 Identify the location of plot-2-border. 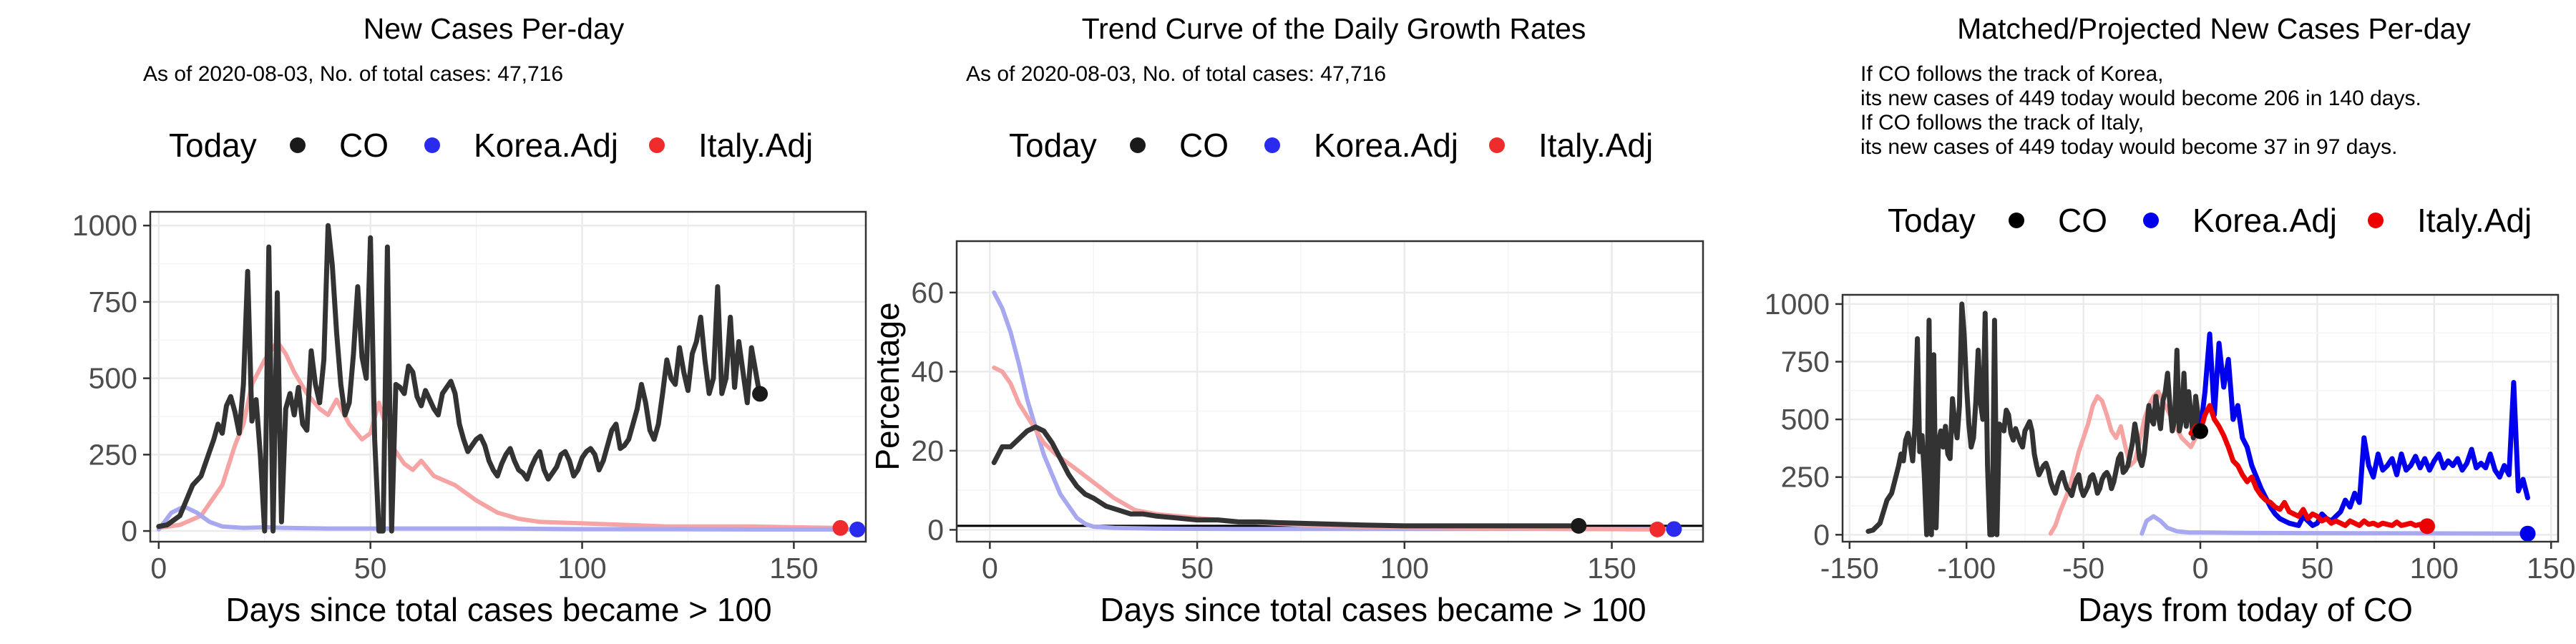
(1329, 391).